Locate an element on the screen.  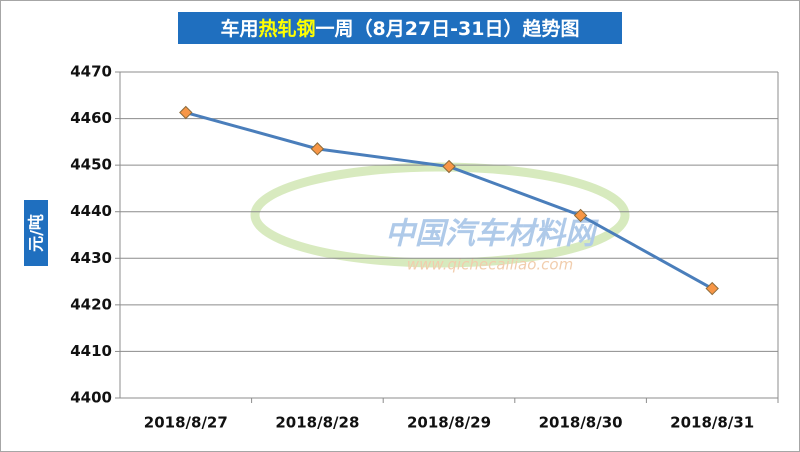
title-part: 一周（8月27日-31日）趋势图 is located at coordinates (448, 28).